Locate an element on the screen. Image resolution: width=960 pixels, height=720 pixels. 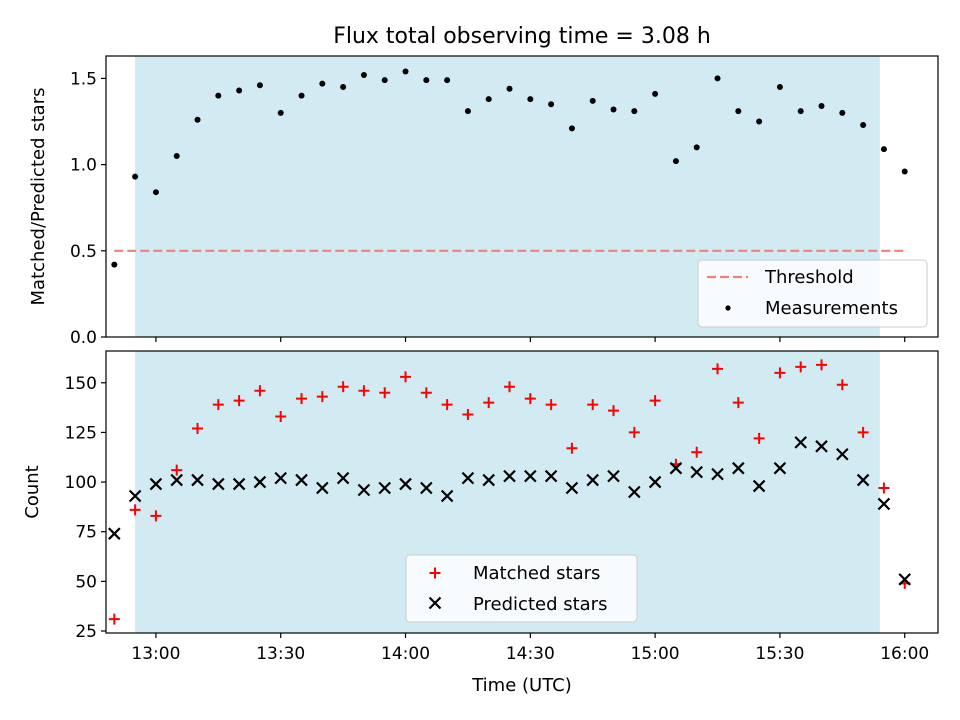
x-tick-label: 15:30 is located at coordinates (779, 654).